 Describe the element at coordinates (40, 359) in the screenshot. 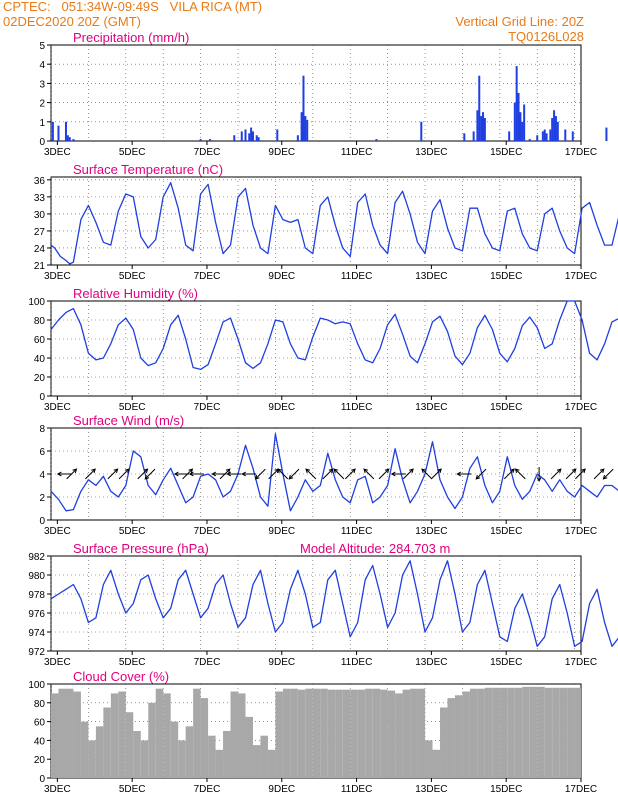

I see `y-tick-label: 40` at that location.